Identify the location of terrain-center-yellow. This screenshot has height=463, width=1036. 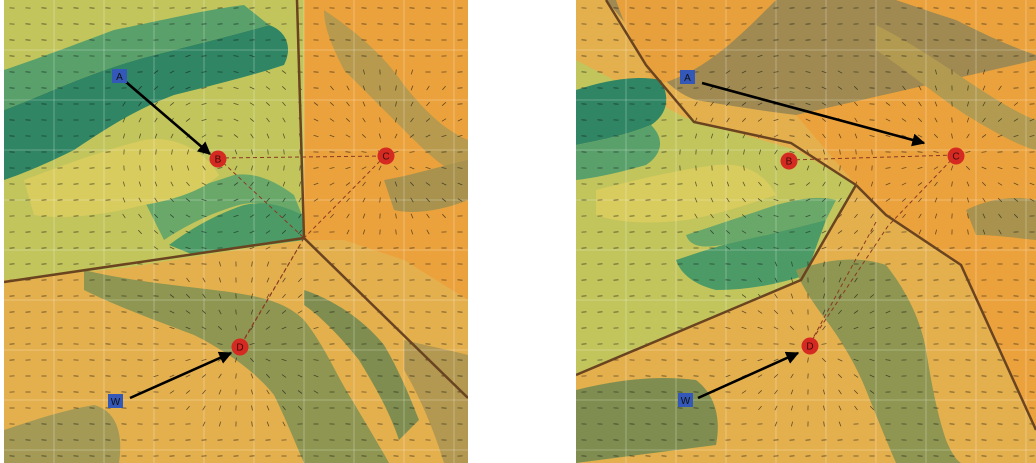
(686, 193).